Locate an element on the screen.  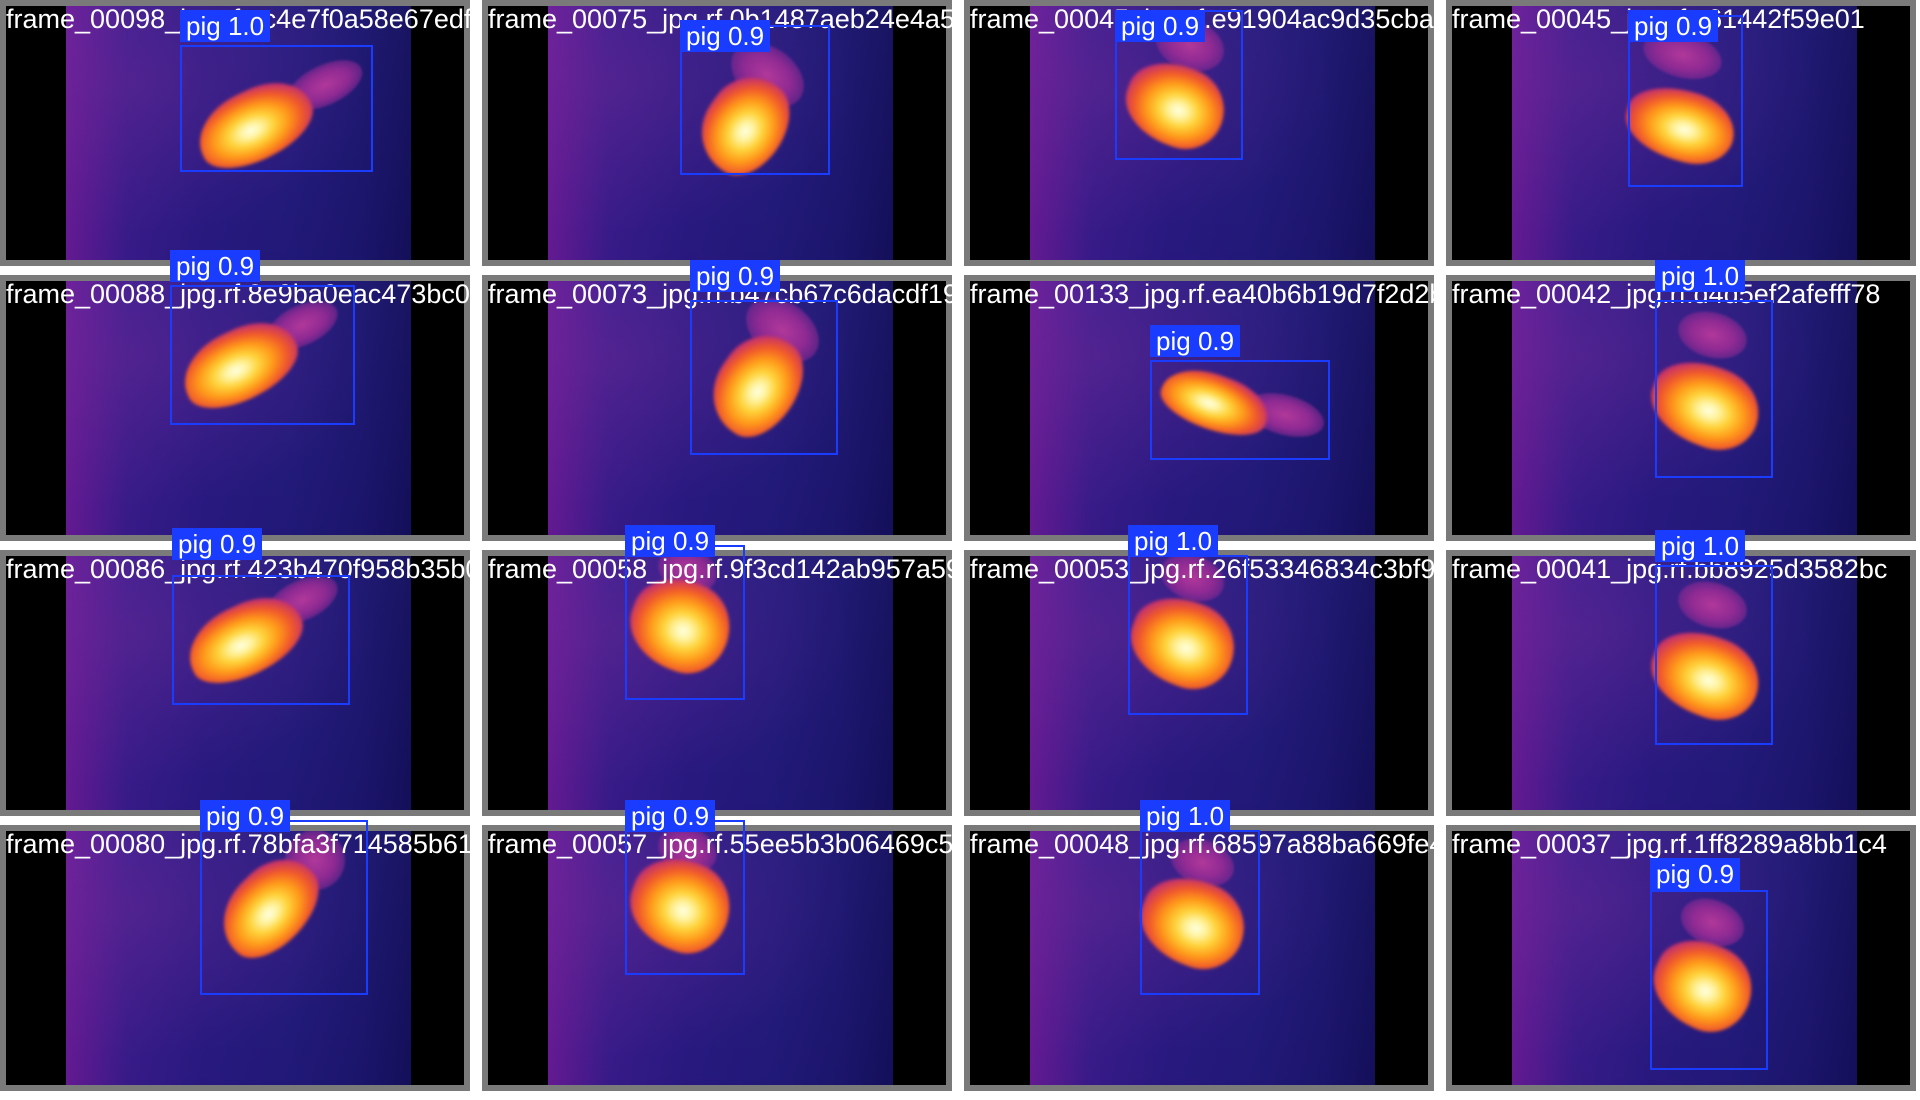
detection-tile: frame_00048_jpg.rf.68597a88ba669fe436e00 is located at coordinates (1199, 958).